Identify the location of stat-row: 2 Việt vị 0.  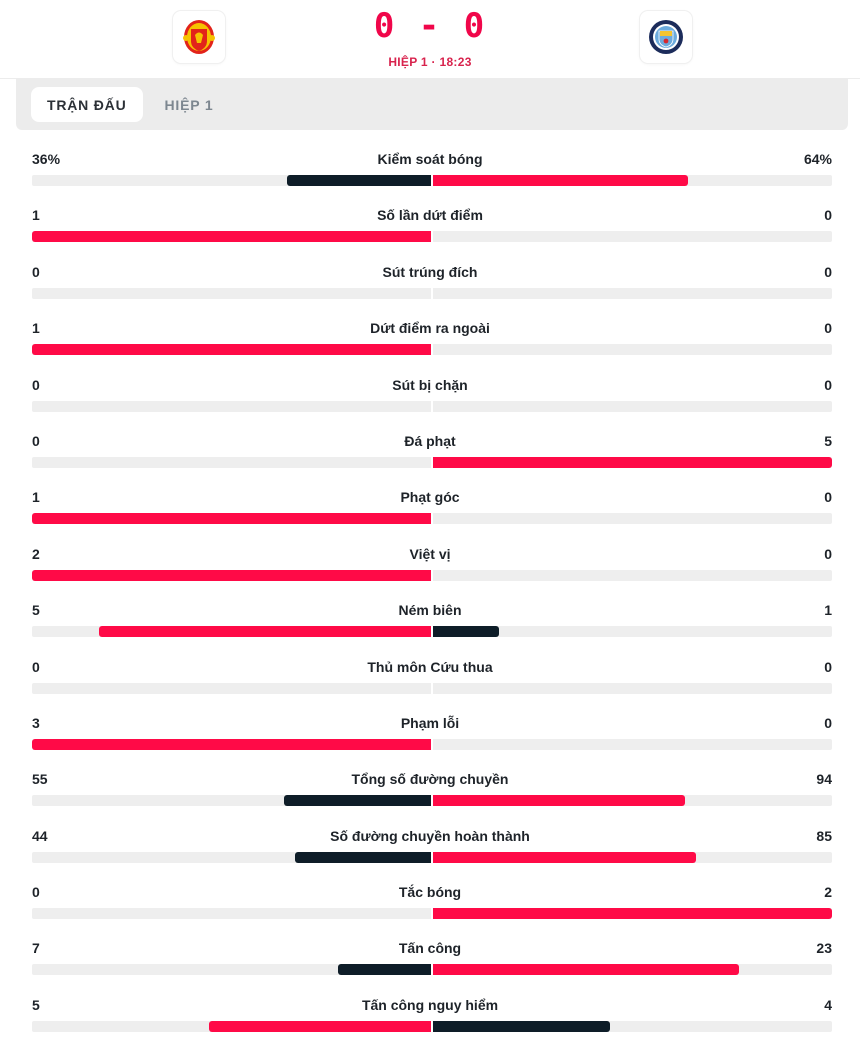
(430, 571).